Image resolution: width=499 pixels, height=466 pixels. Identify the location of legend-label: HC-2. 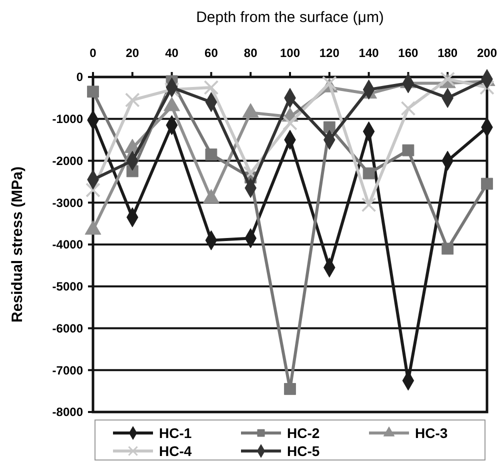
(303, 432).